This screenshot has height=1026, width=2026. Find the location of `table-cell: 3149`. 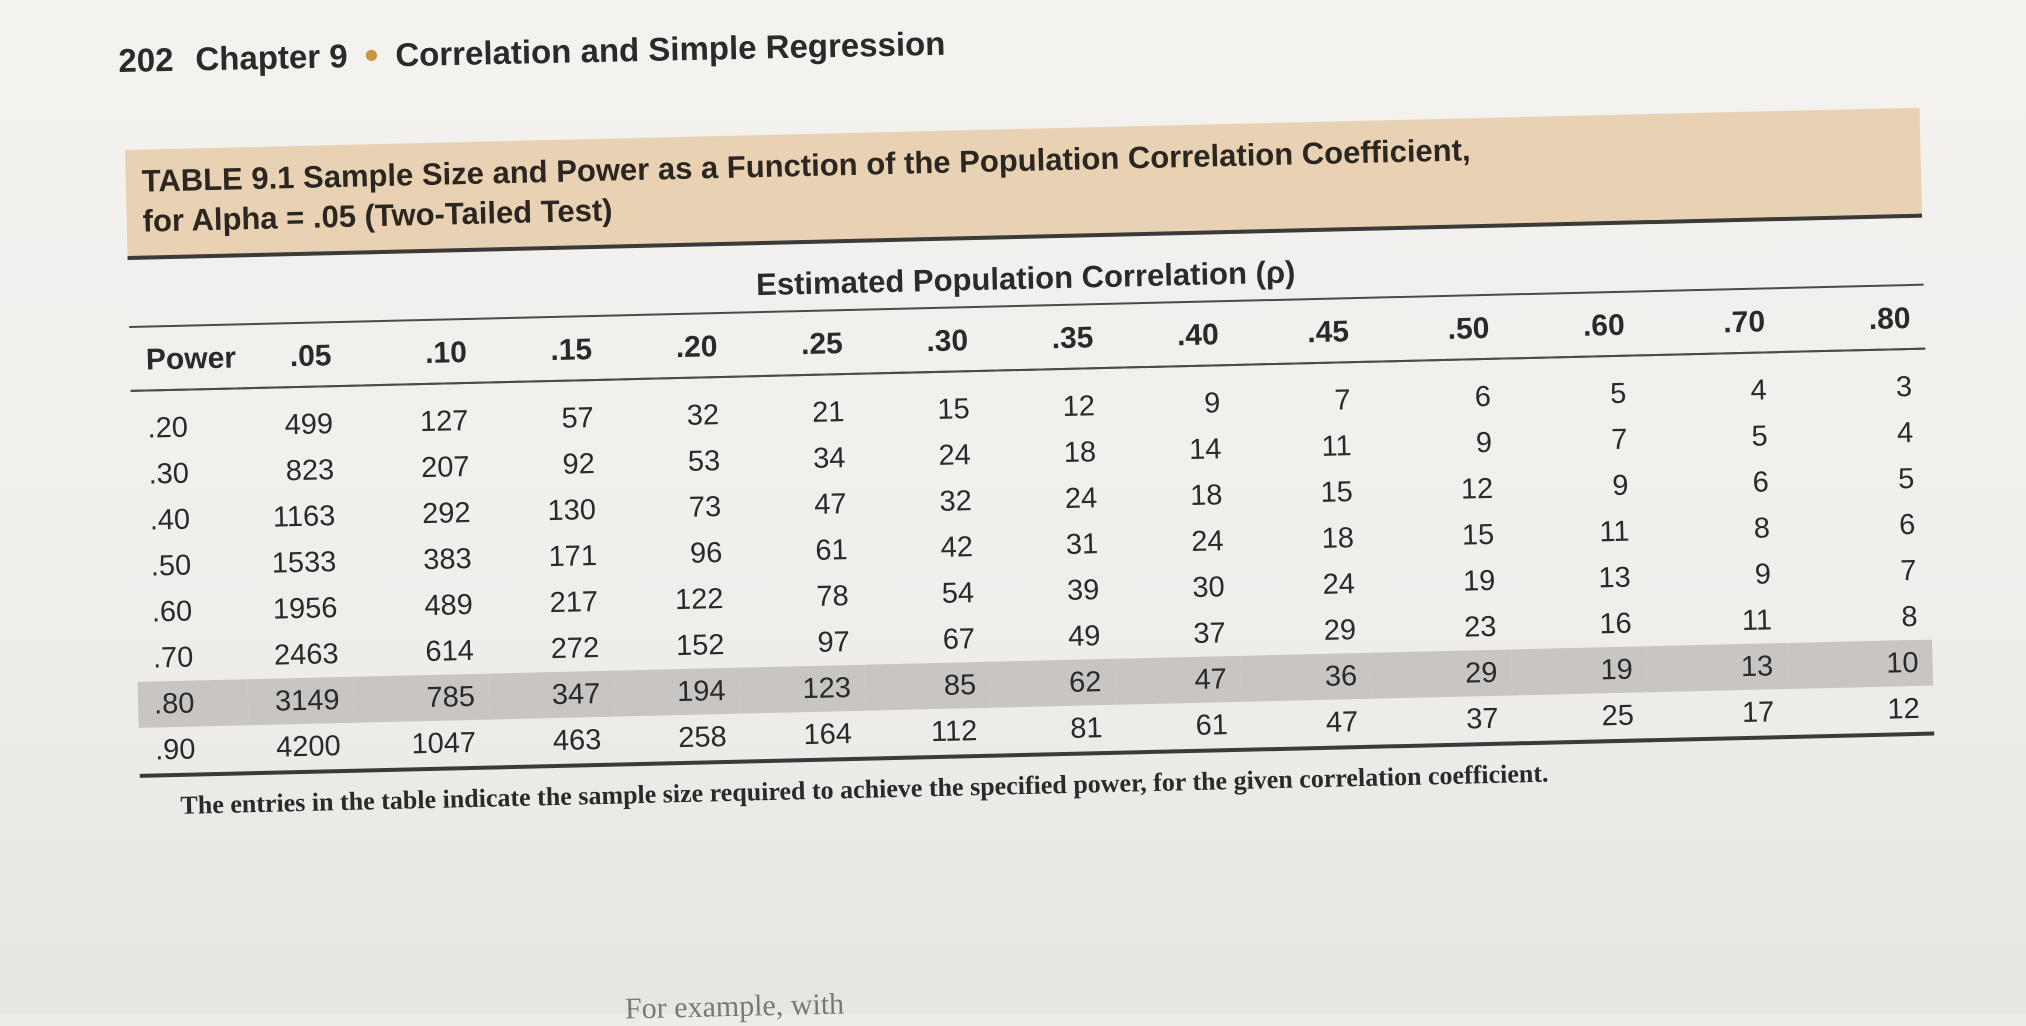

table-cell: 3149 is located at coordinates (301, 701).